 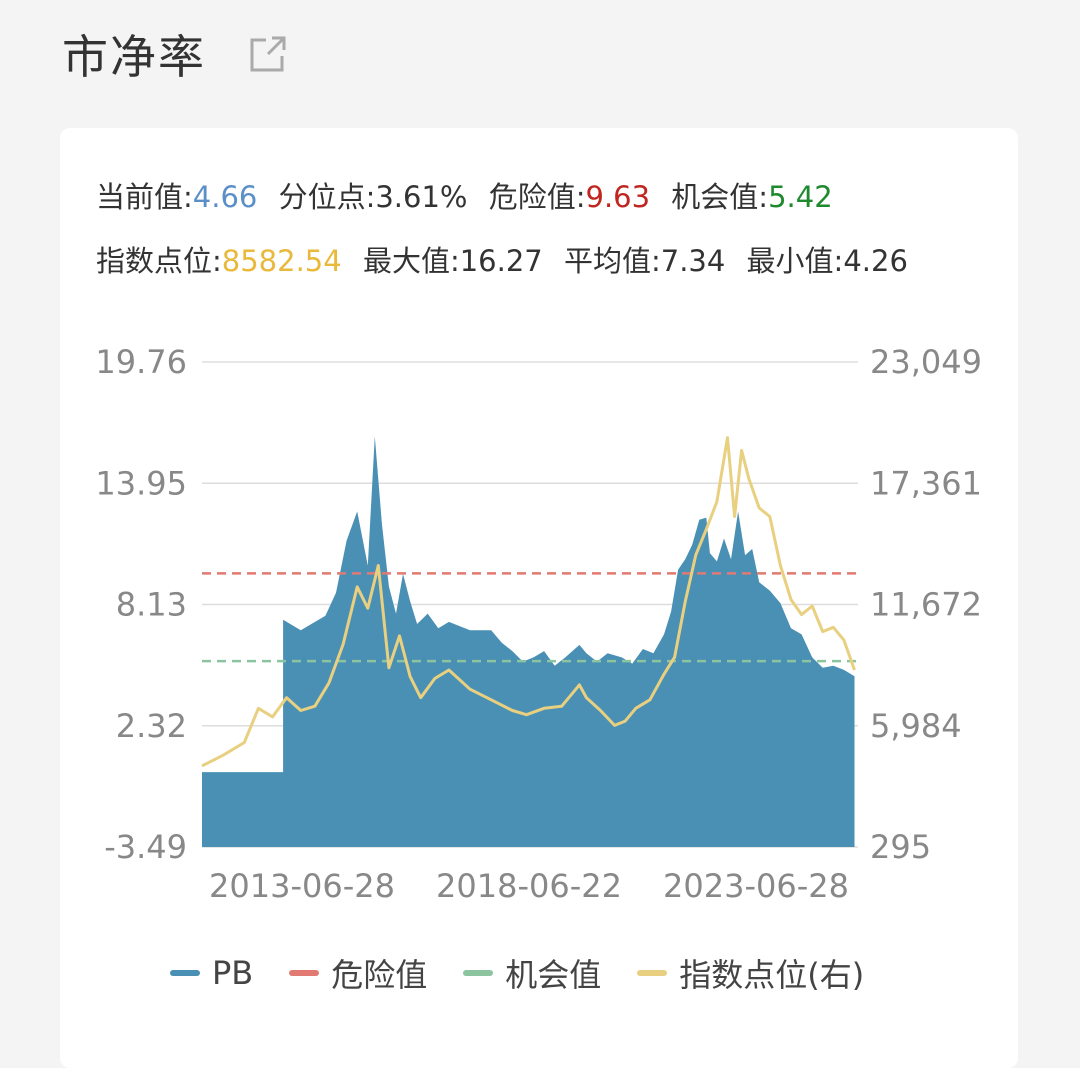 I want to click on page-title: 市净率, so click(x=134, y=57).